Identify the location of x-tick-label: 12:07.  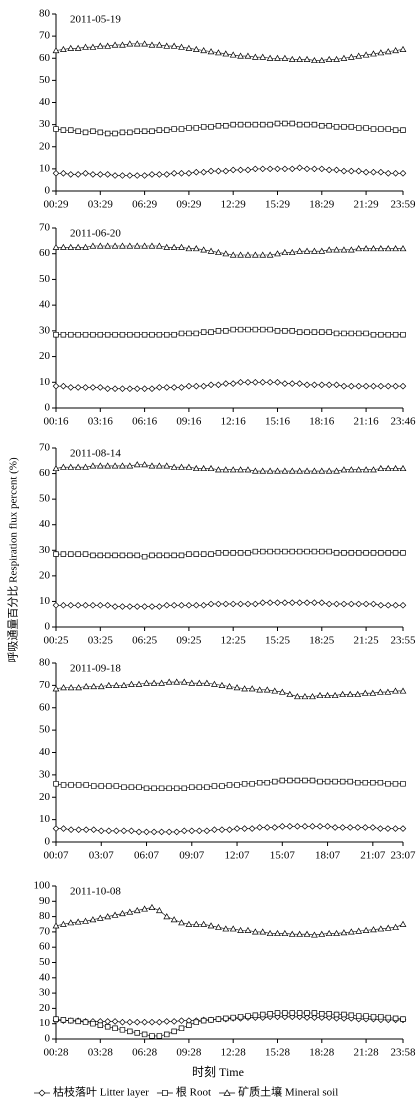
(238, 856).